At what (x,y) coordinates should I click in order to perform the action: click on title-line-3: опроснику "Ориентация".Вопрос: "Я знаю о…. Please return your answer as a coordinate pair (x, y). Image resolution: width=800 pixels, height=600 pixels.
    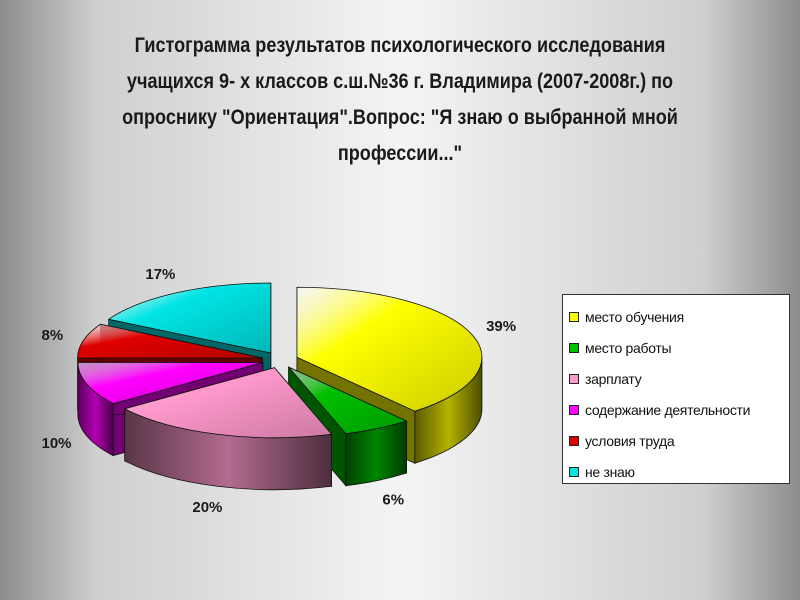
    Looking at the image, I should click on (400, 117).